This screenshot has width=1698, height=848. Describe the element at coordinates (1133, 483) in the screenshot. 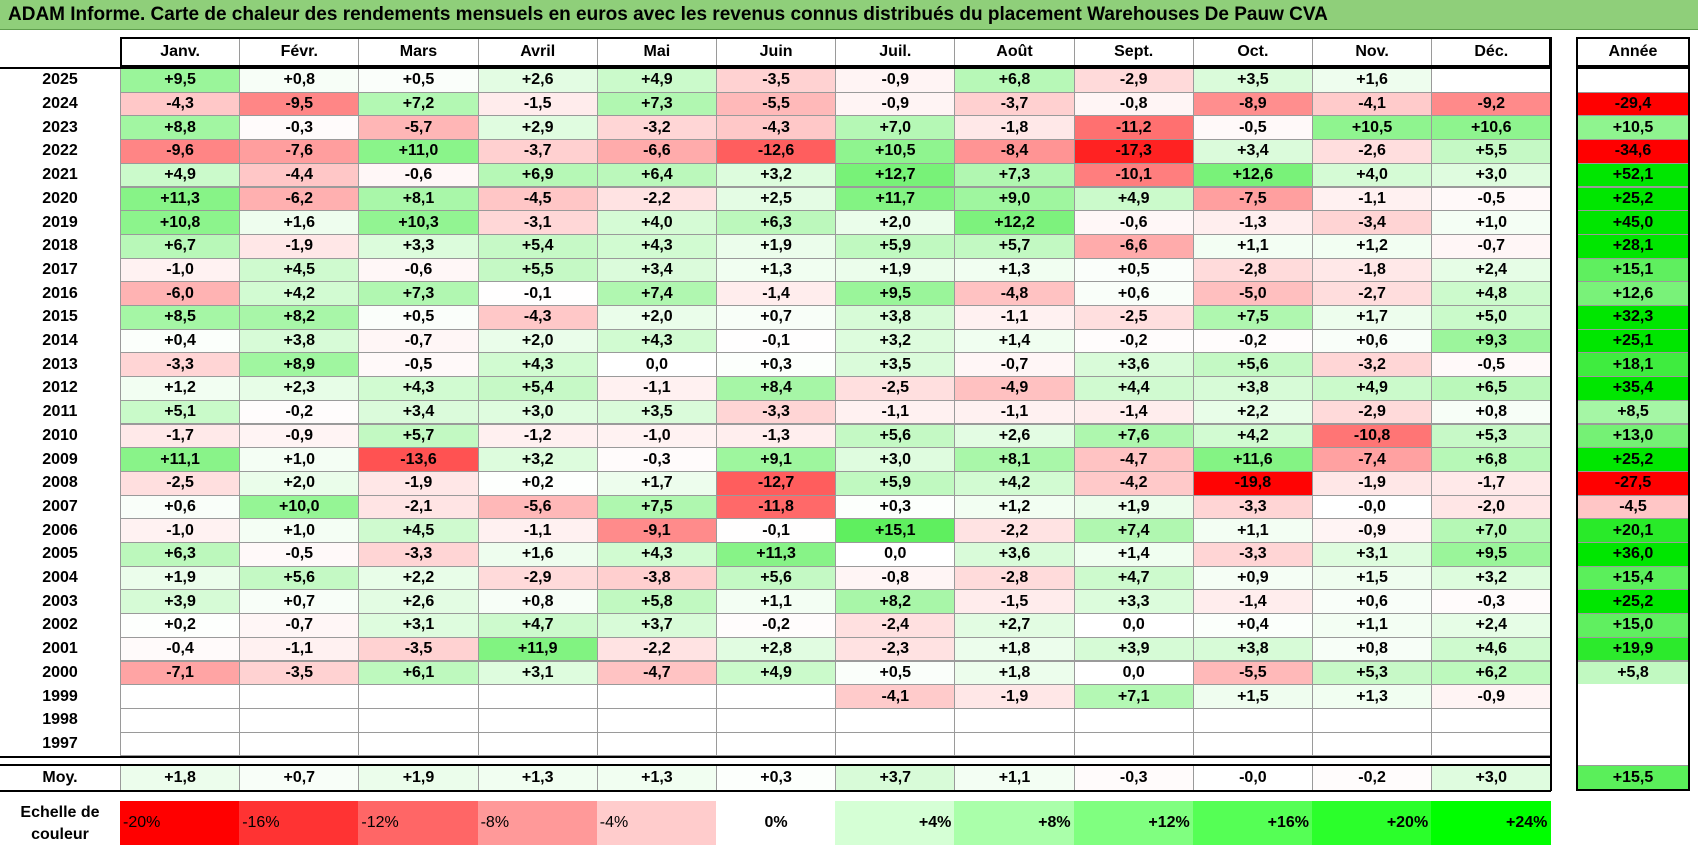

I see `heatmap-cell: -4,2` at that location.